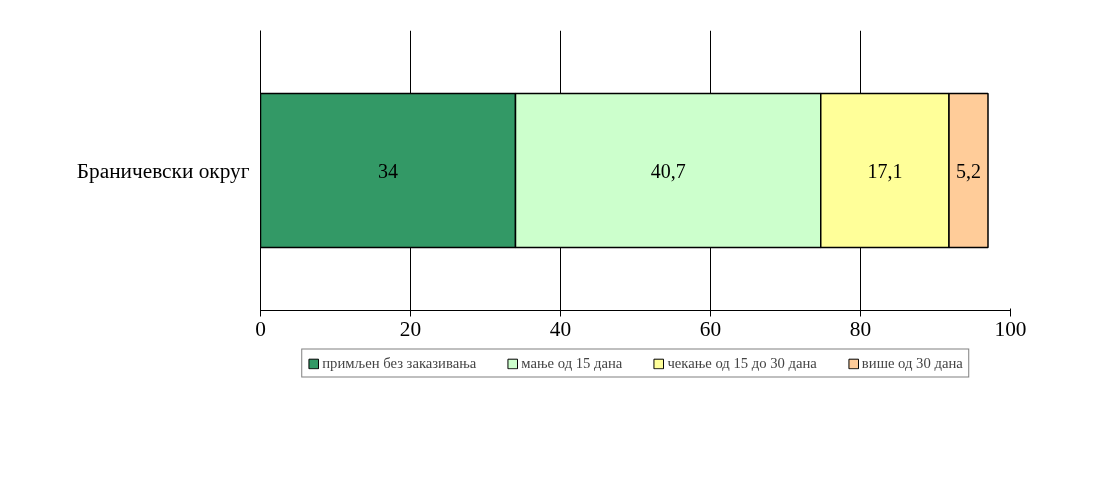 The image size is (1104, 485). What do you see at coordinates (710, 328) in the screenshot?
I see `x-tick-label: 60` at bounding box center [710, 328].